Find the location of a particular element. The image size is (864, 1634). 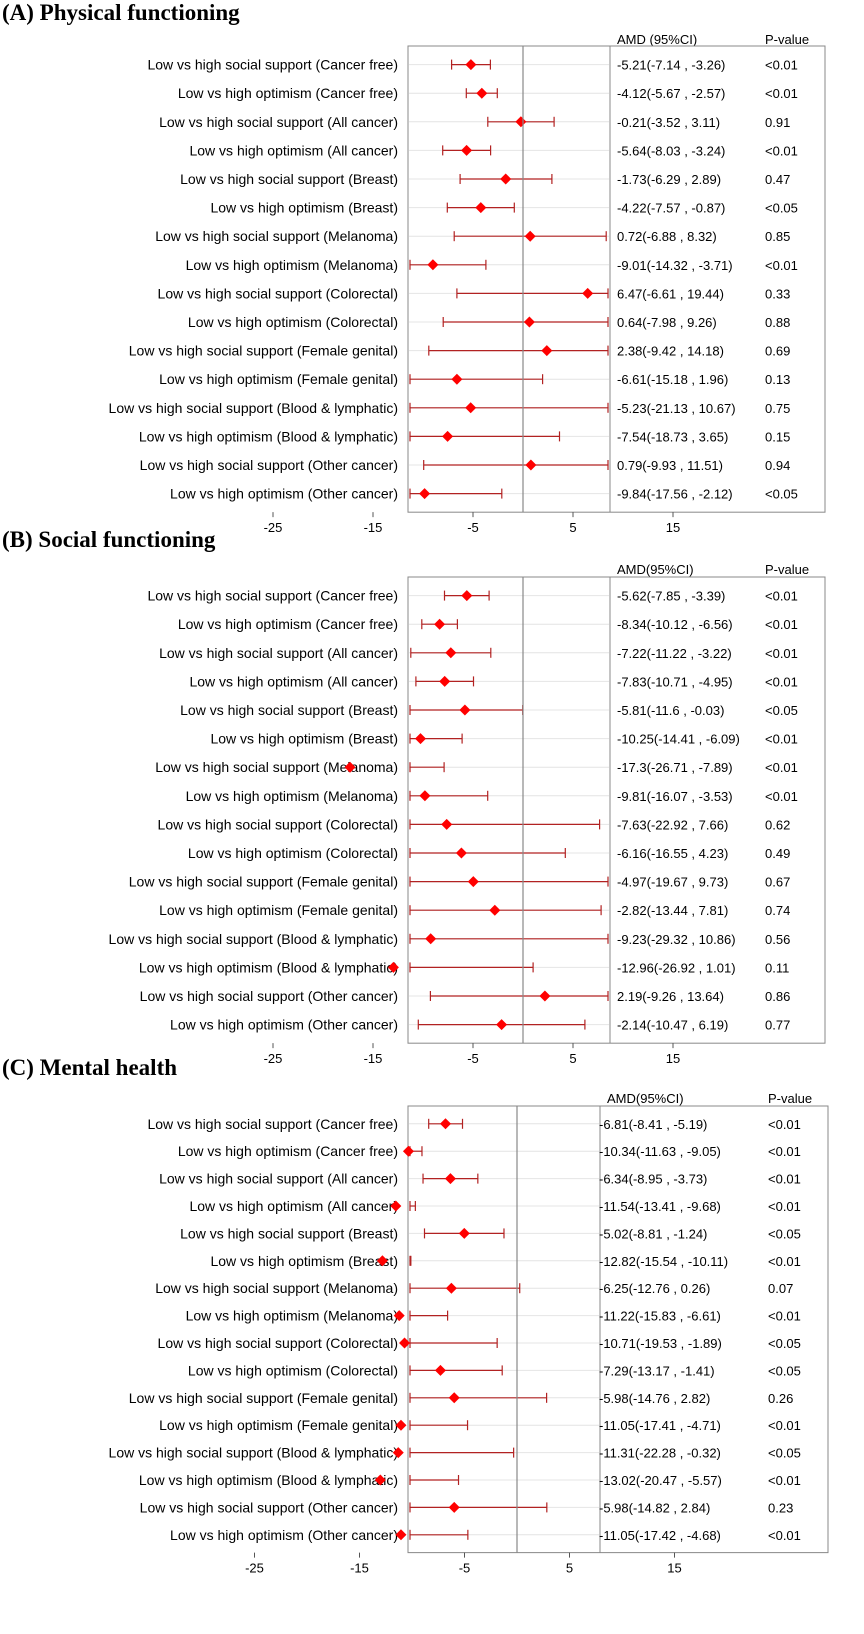

estimate-ci-value: -13.02(-20.47 , -5.57) is located at coordinates (660, 1480).